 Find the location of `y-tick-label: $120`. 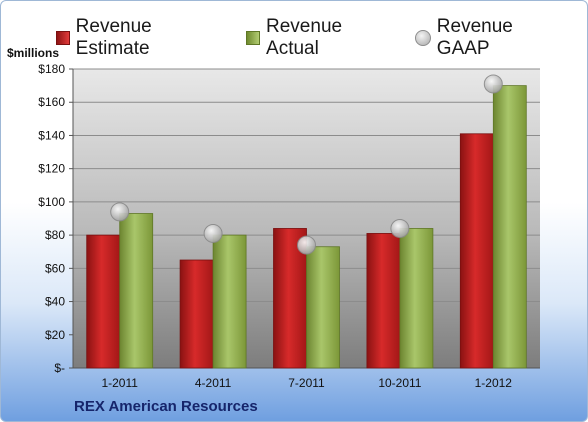

y-tick-label: $120 is located at coordinates (51, 169).